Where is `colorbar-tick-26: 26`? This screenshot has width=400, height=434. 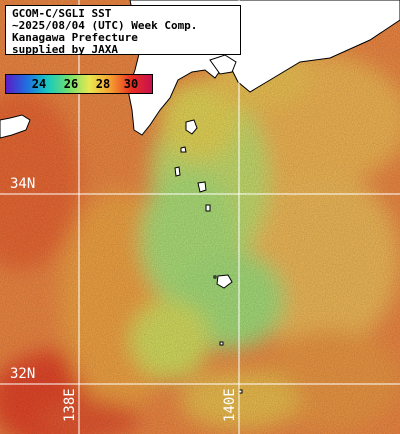
colorbar-tick-26: 26 is located at coordinates (71, 84).